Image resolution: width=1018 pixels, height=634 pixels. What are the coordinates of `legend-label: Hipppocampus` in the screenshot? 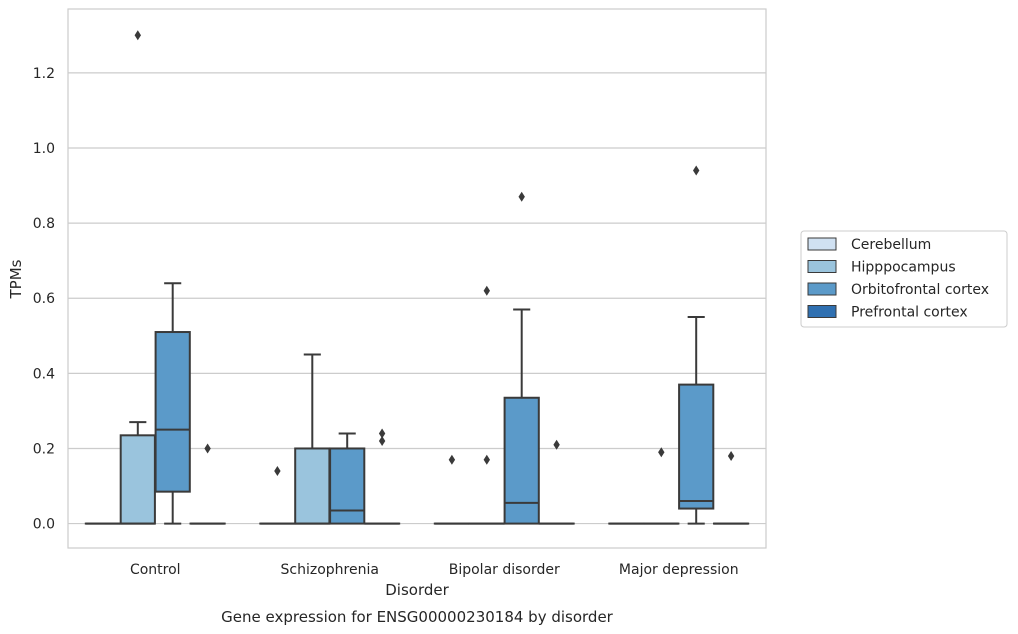 It's located at (903, 268).